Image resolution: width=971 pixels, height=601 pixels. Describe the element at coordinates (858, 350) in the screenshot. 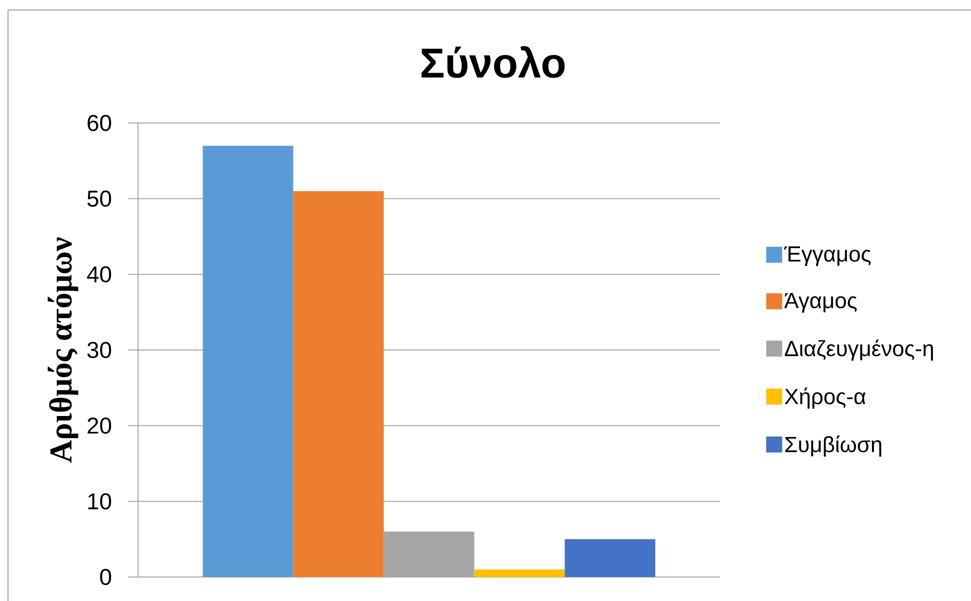

I see `legend-label: Διαζευγμένος-η` at that location.